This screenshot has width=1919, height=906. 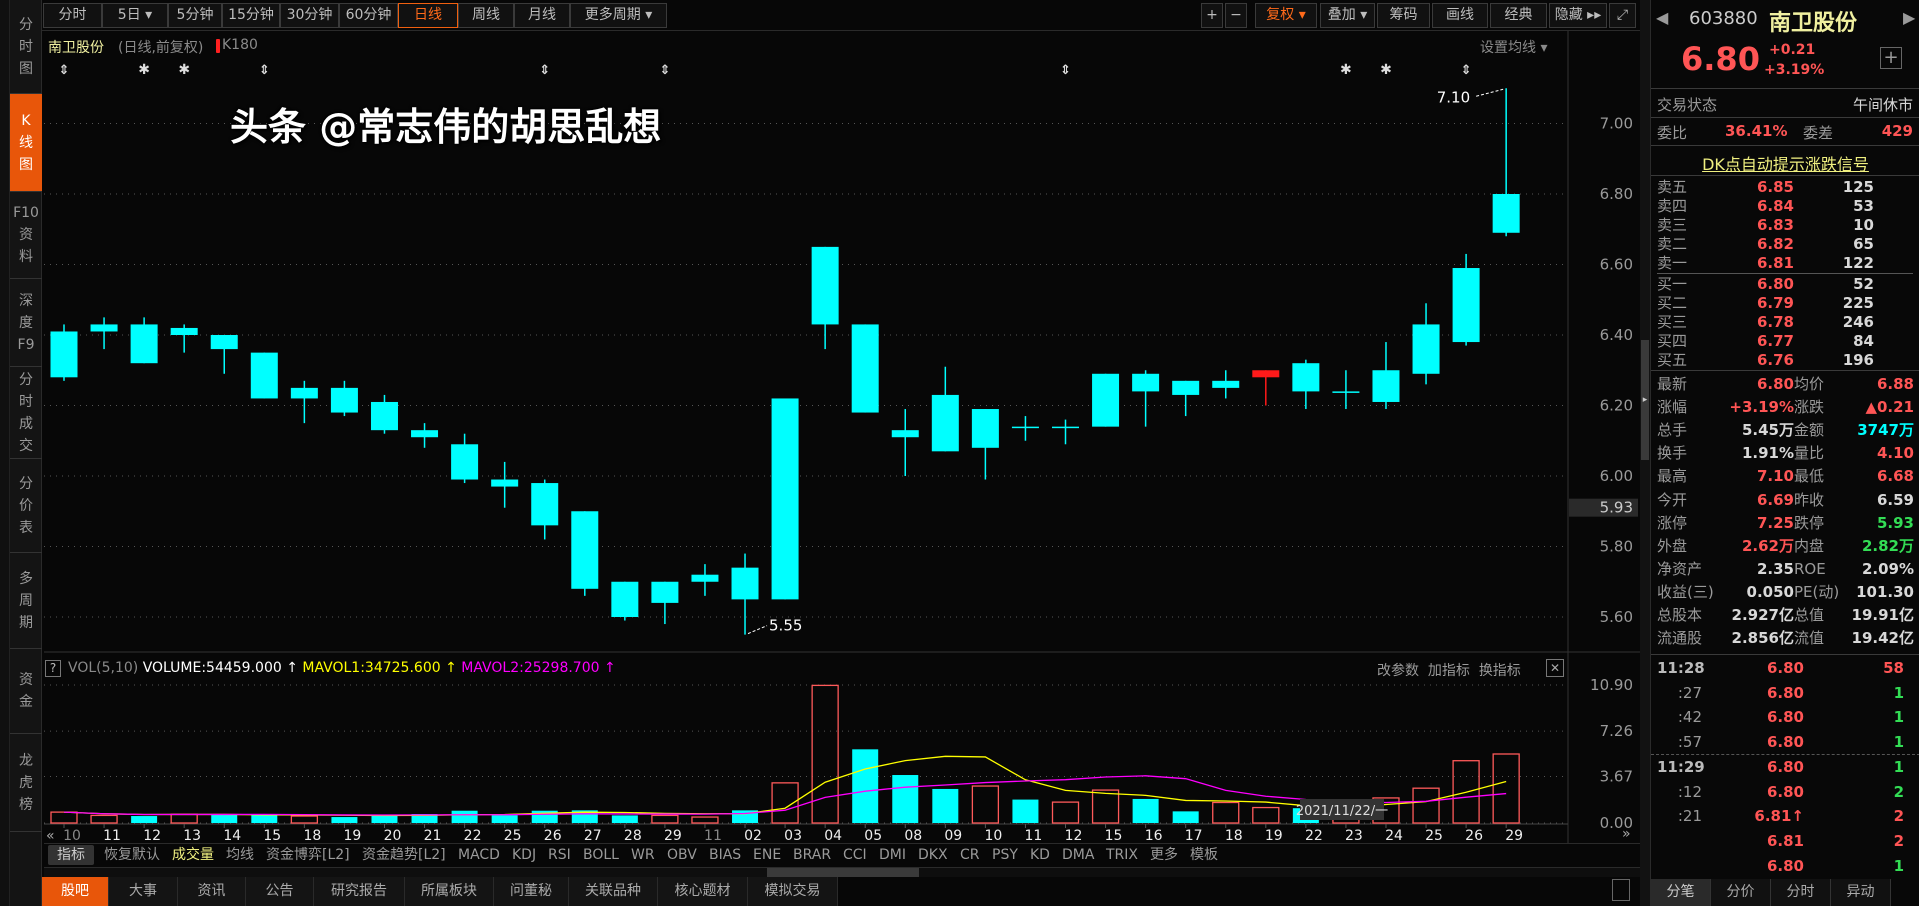 I want to click on nav-item: 龙 虎 榜, so click(x=26, y=783).